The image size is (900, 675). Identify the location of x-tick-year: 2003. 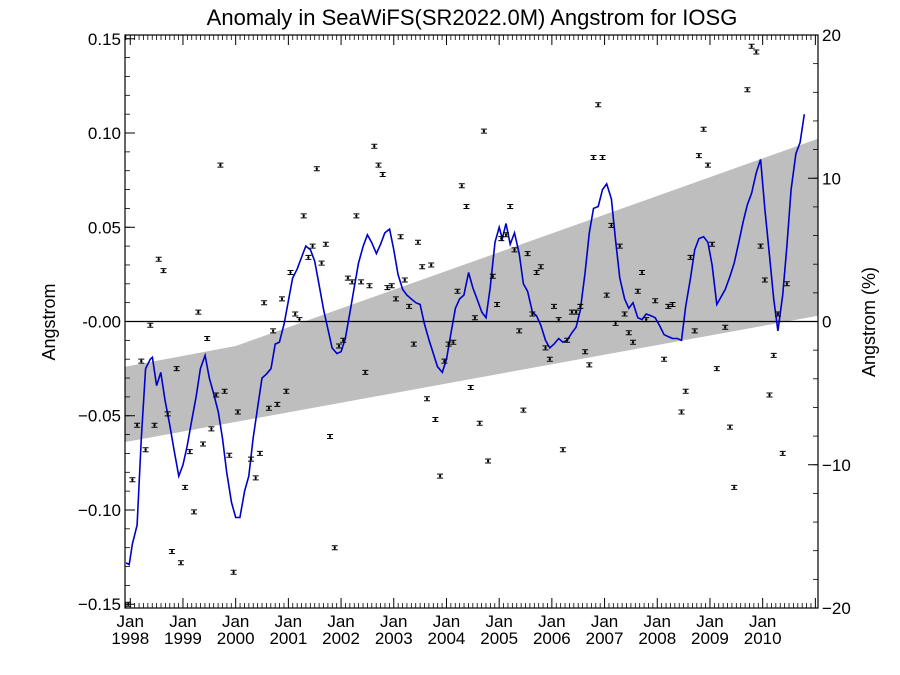
(394, 638).